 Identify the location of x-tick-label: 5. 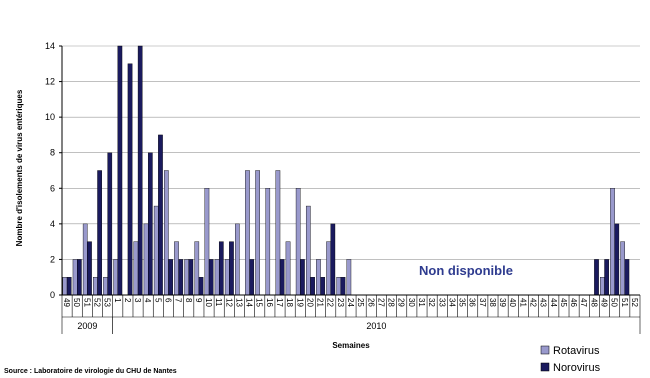
(157, 300).